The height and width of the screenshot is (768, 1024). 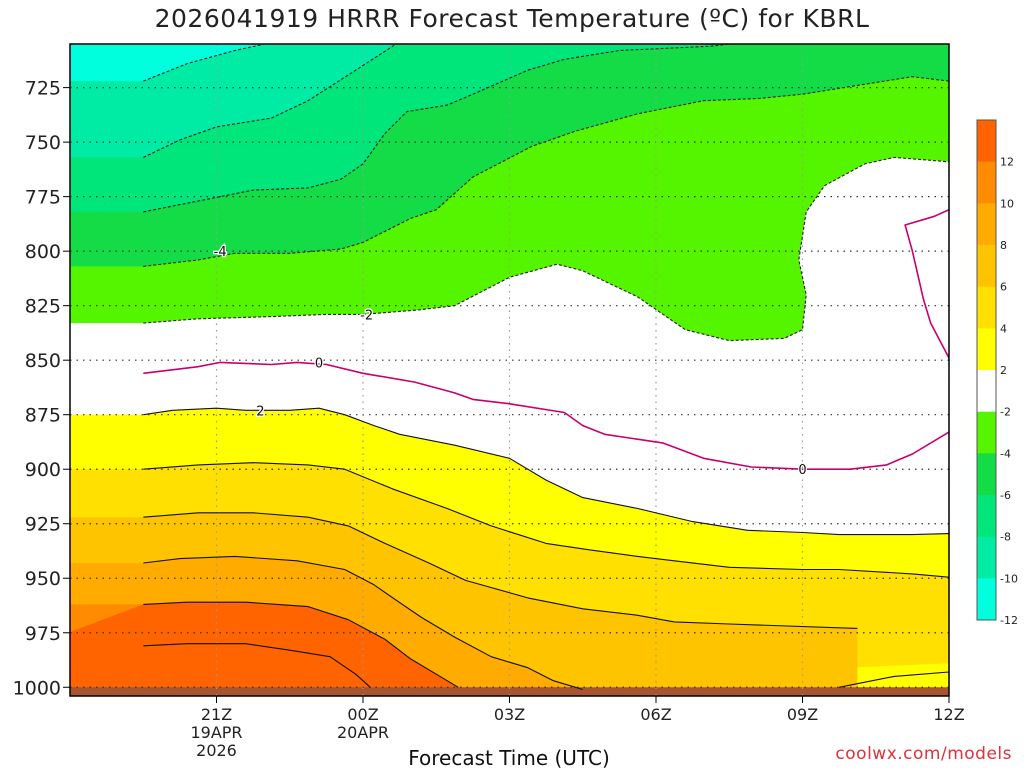 I want to click on y-tick-label: 1000, so click(x=37, y=688).